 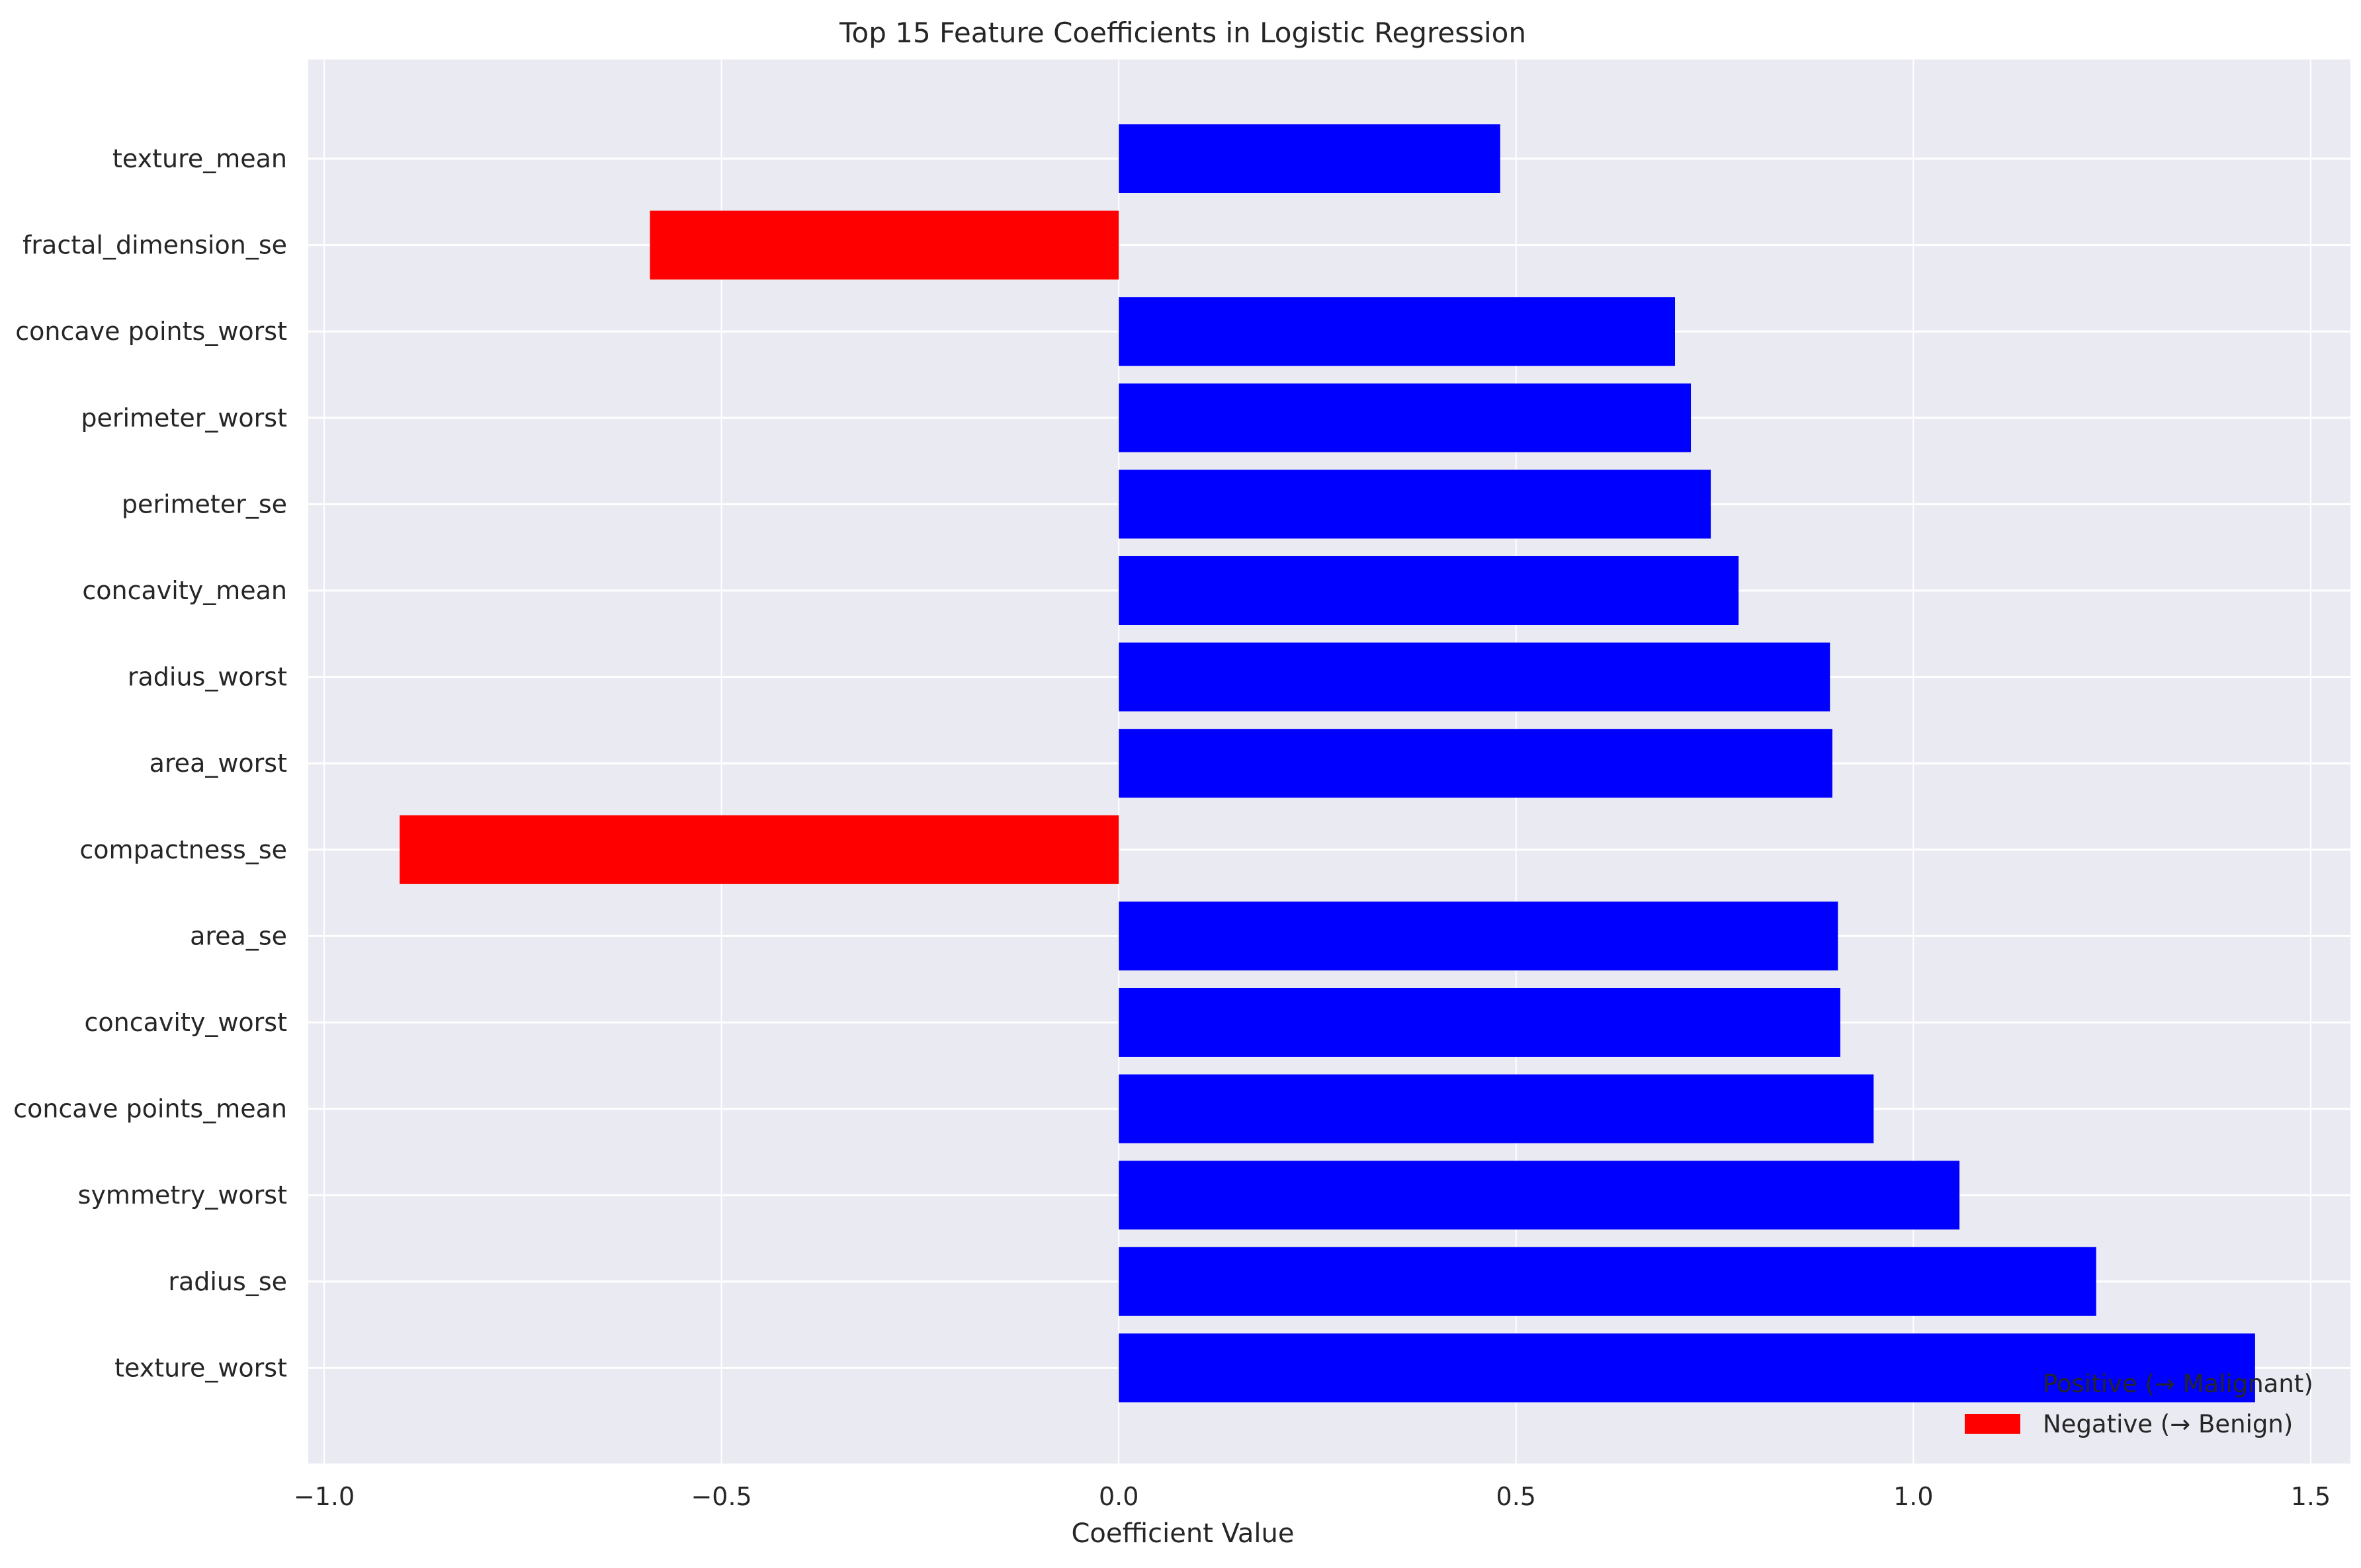 What do you see at coordinates (208, 677) in the screenshot?
I see `y-tick-label: radius_worst` at bounding box center [208, 677].